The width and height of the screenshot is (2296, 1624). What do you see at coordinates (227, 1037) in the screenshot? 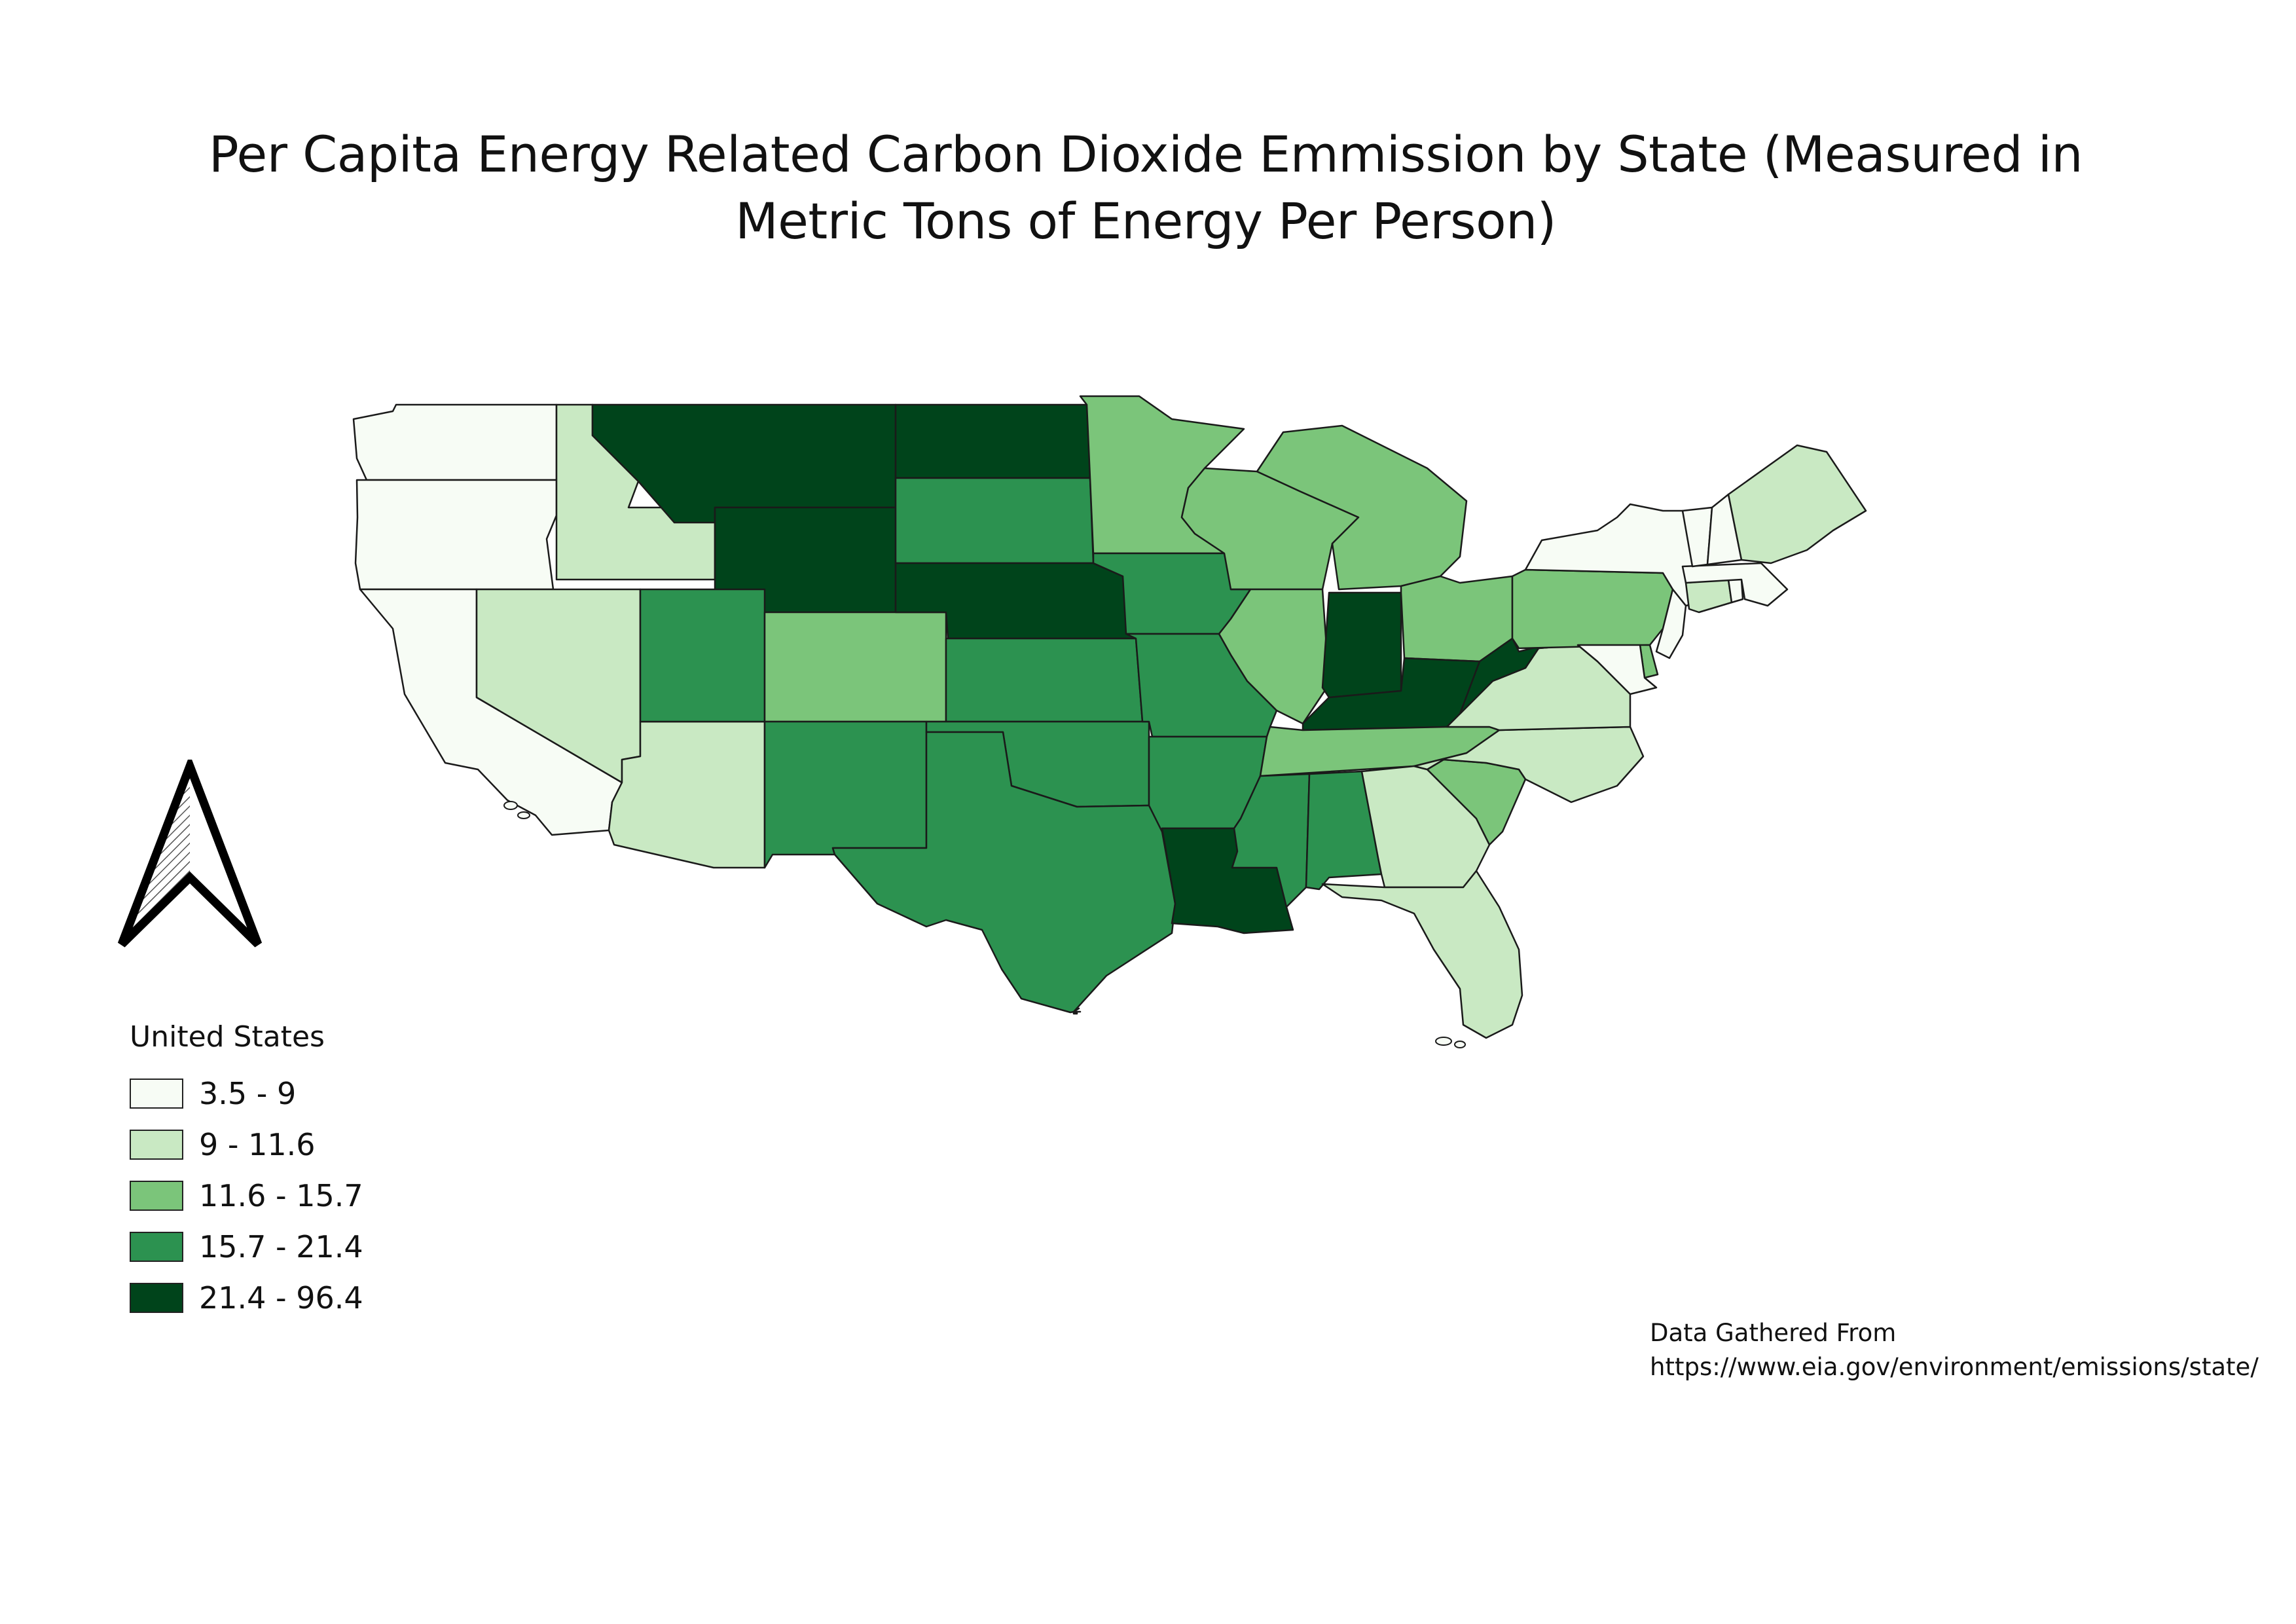
I see `legend-title: United States` at bounding box center [227, 1037].